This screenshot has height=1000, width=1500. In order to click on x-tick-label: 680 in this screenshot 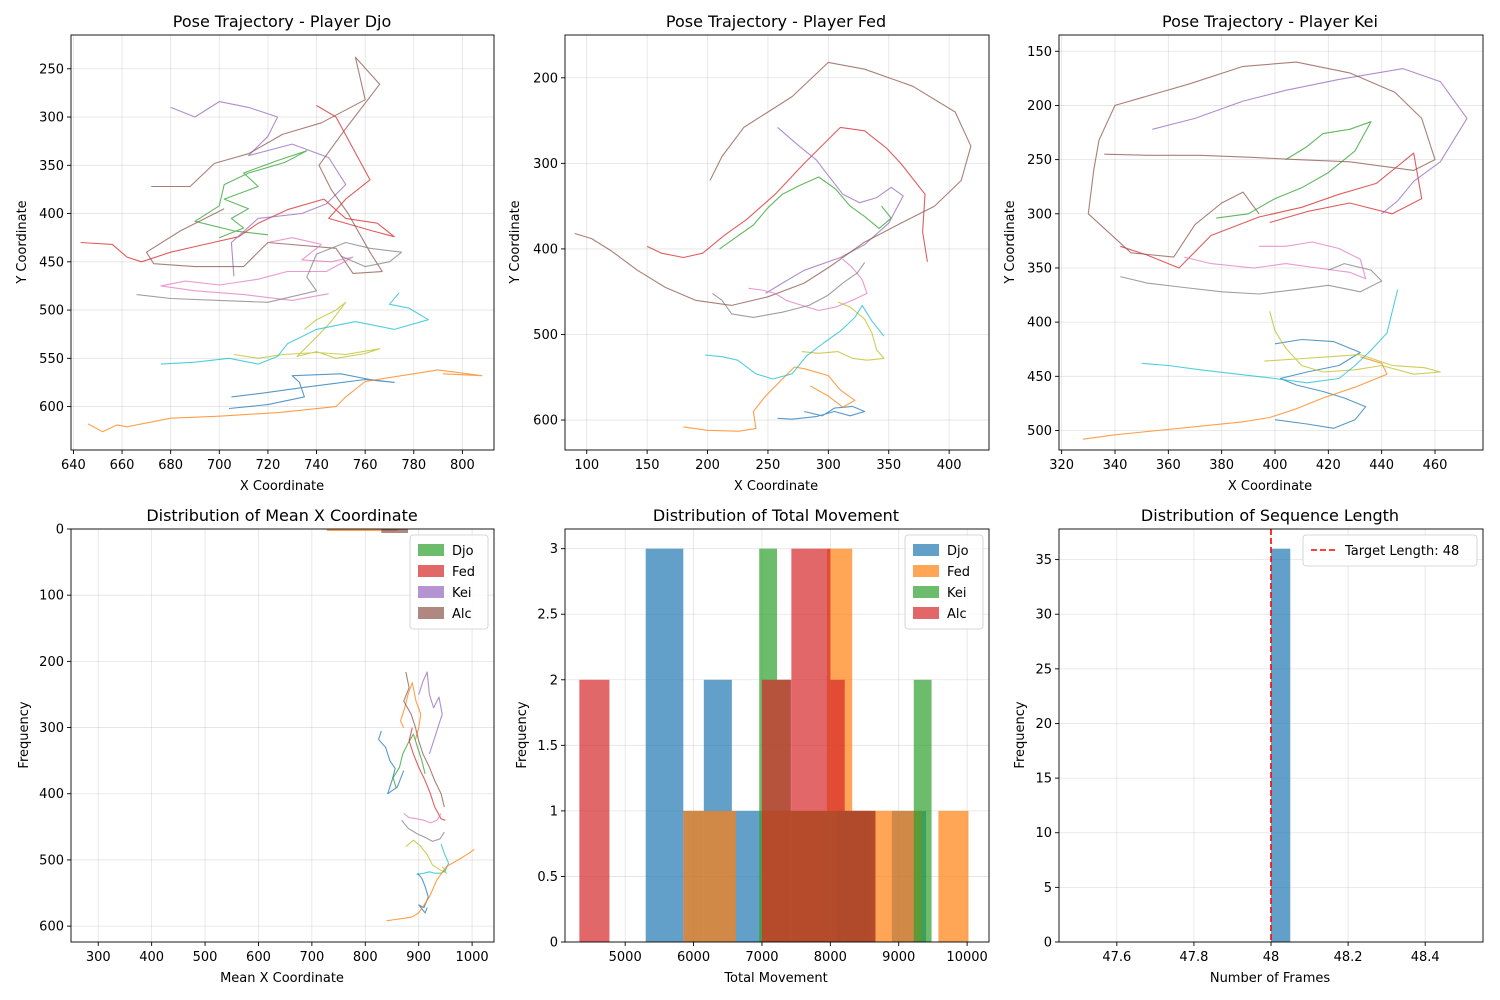, I will do `click(170, 465)`.